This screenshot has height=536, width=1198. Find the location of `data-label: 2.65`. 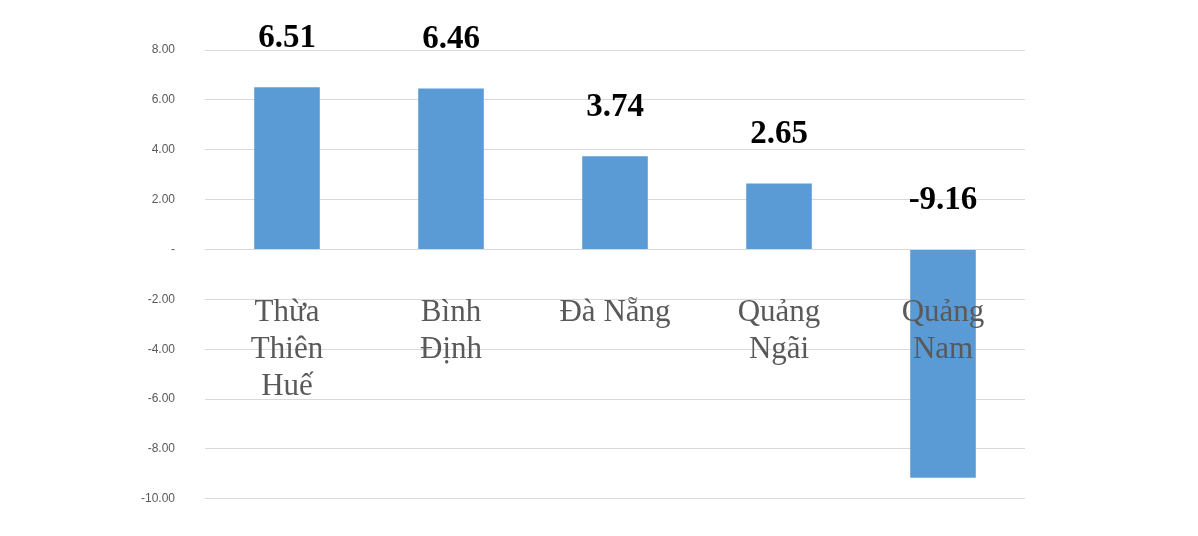

data-label: 2.65 is located at coordinates (779, 132).